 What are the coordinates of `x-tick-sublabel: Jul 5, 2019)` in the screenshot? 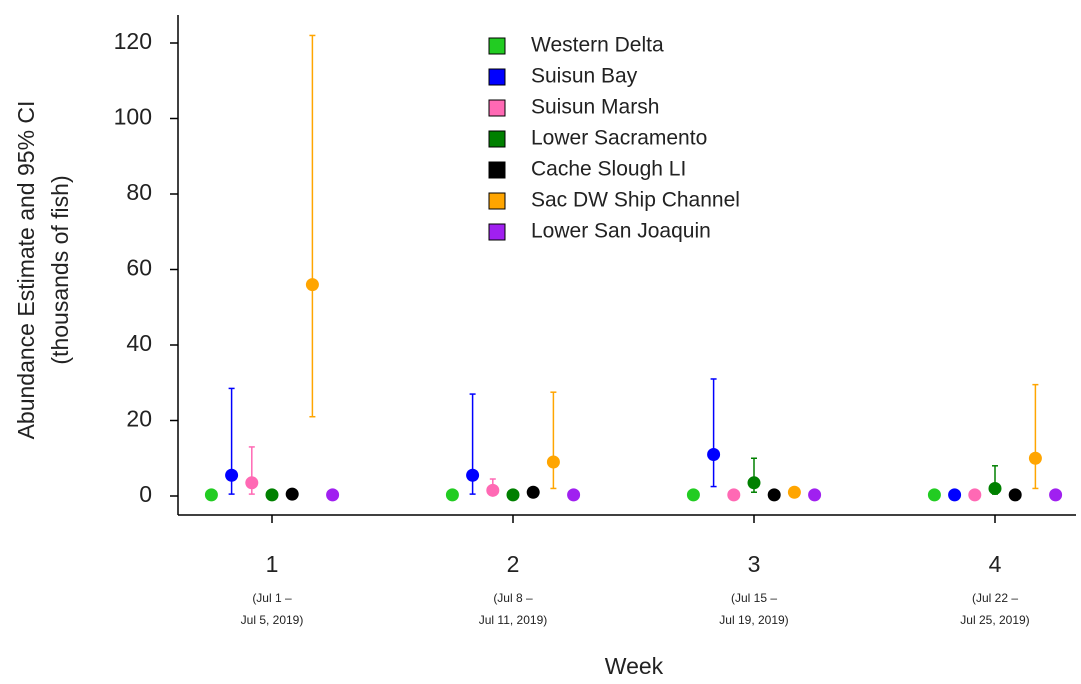 It's located at (272, 620).